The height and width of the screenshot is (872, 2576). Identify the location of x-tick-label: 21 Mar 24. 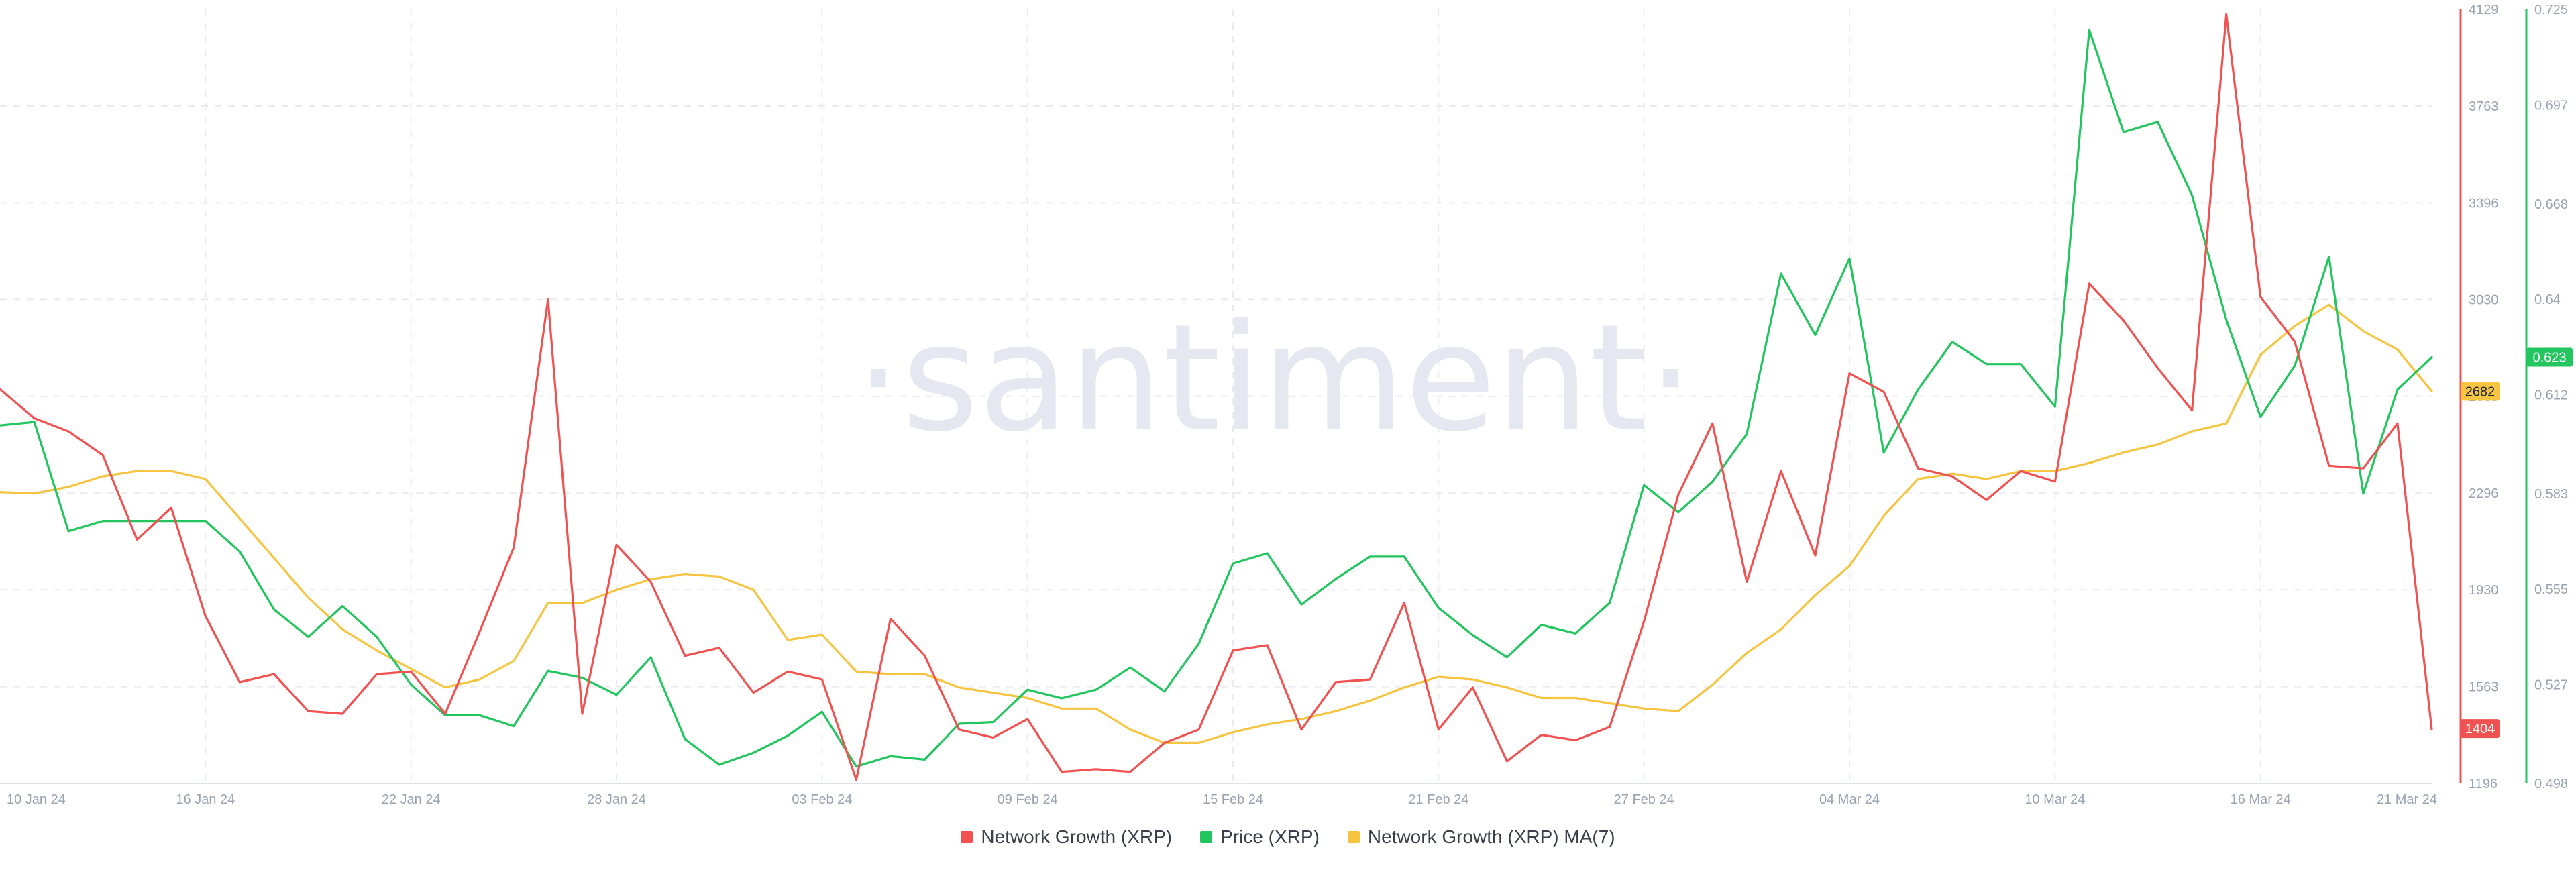
(2407, 800).